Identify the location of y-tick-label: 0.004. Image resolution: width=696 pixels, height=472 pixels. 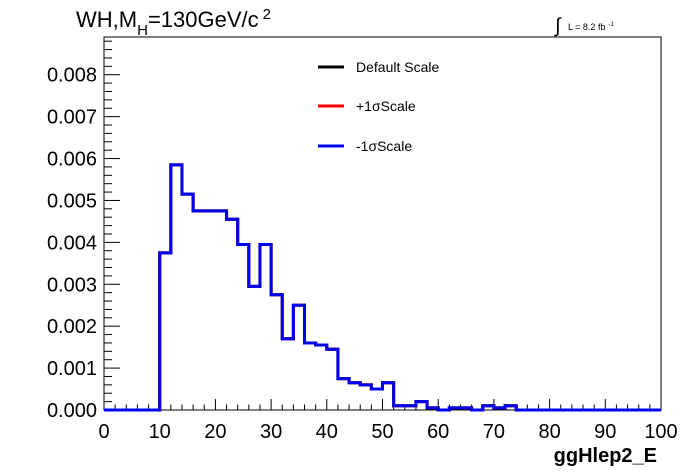
(72, 243).